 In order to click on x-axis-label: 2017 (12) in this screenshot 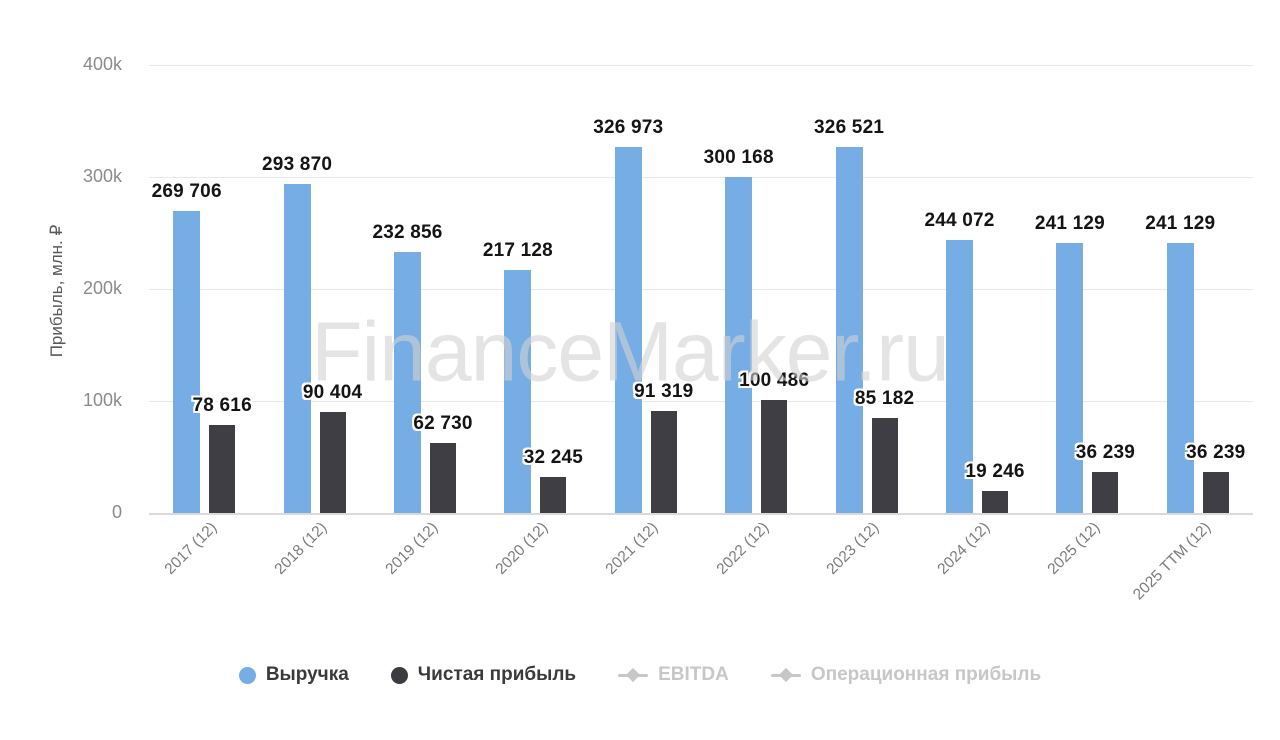, I will do `click(191, 548)`.